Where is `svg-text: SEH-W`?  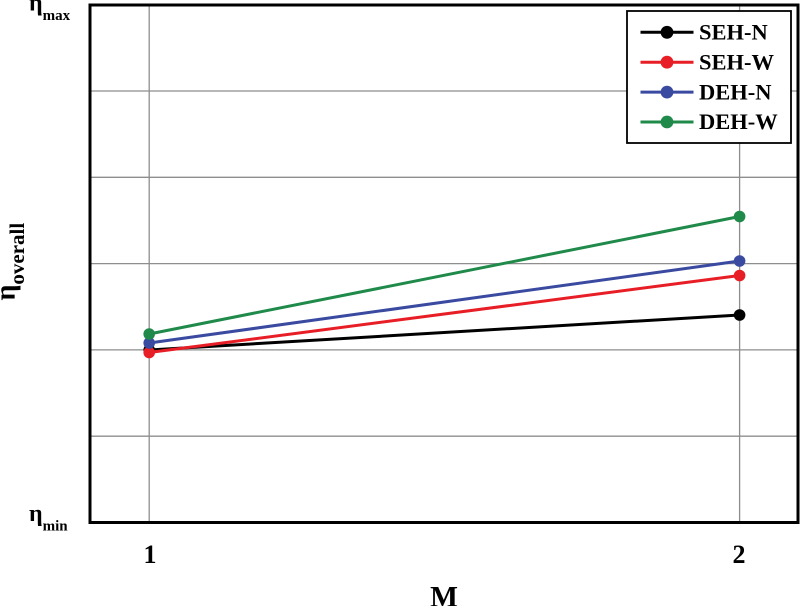
svg-text: SEH-W is located at coordinates (737, 61).